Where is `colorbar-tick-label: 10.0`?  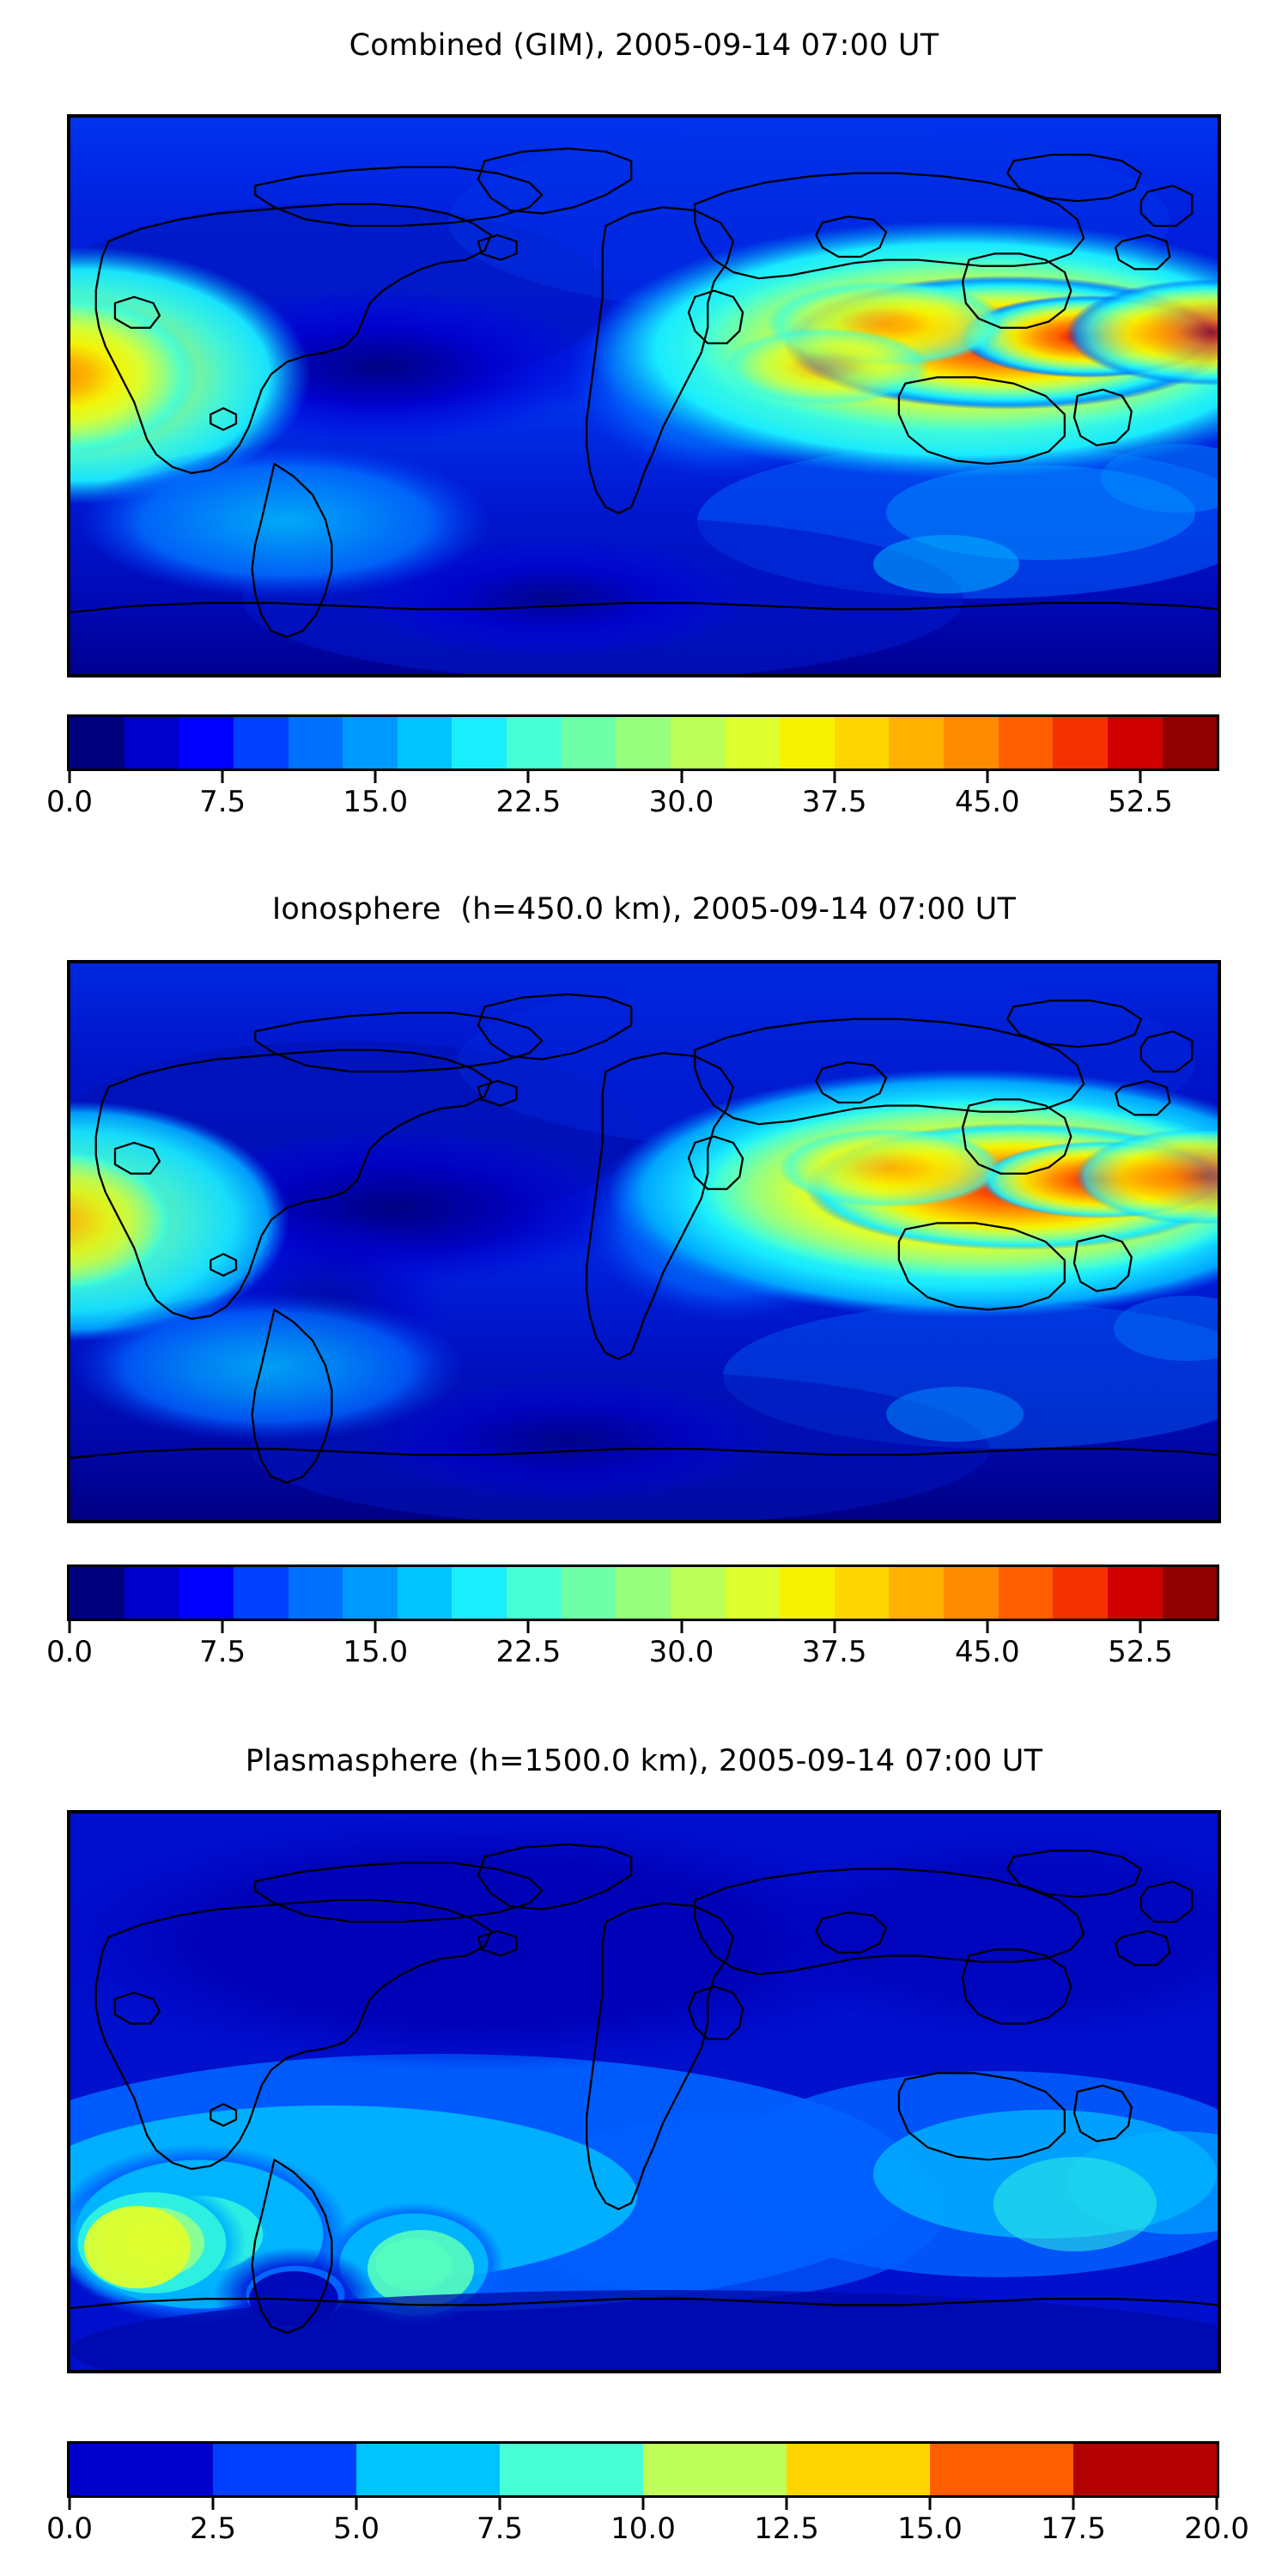 colorbar-tick-label: 10.0 is located at coordinates (643, 2529).